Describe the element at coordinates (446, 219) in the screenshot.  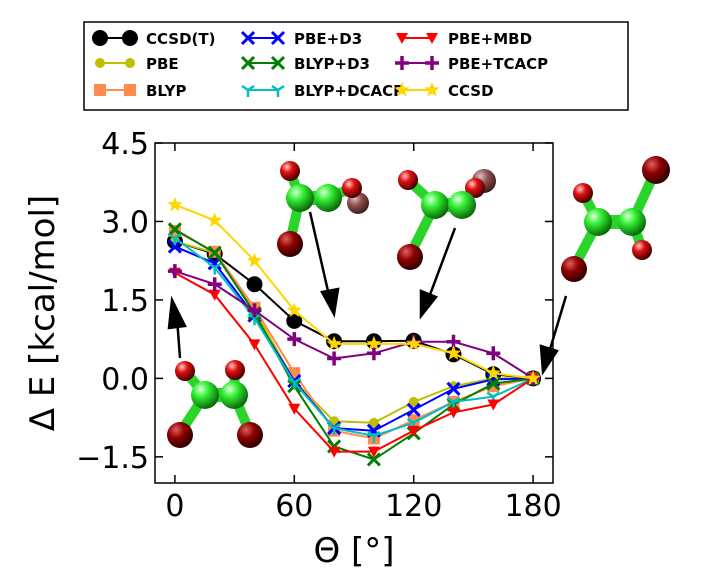
I see `molecule-120deg-illustration` at that location.